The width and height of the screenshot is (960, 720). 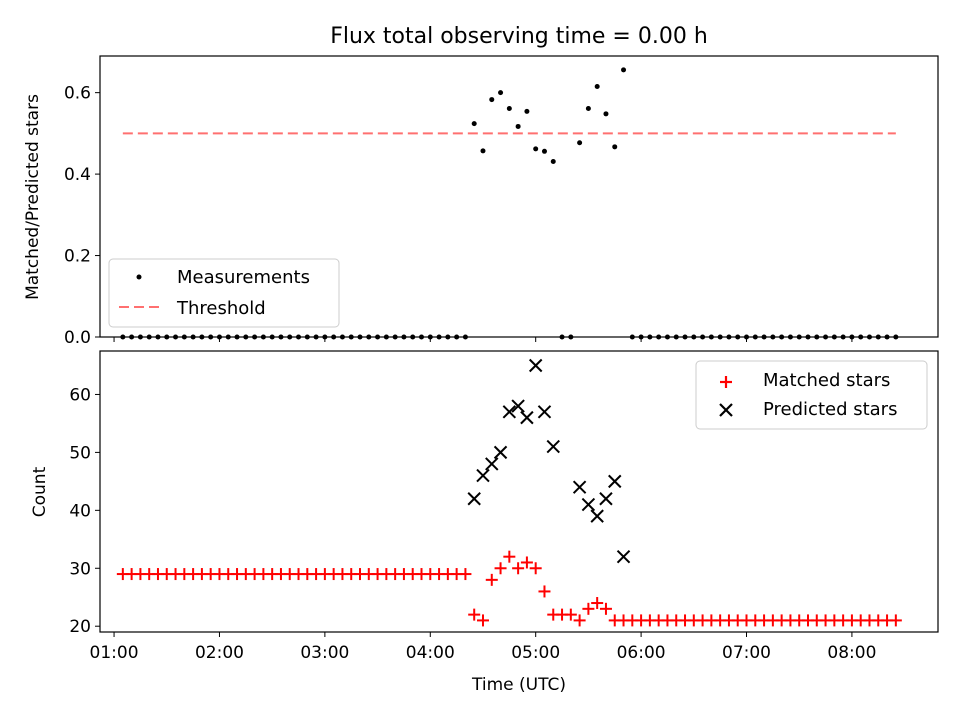 I want to click on top-y-tick-label: 0.4, so click(x=77, y=175).